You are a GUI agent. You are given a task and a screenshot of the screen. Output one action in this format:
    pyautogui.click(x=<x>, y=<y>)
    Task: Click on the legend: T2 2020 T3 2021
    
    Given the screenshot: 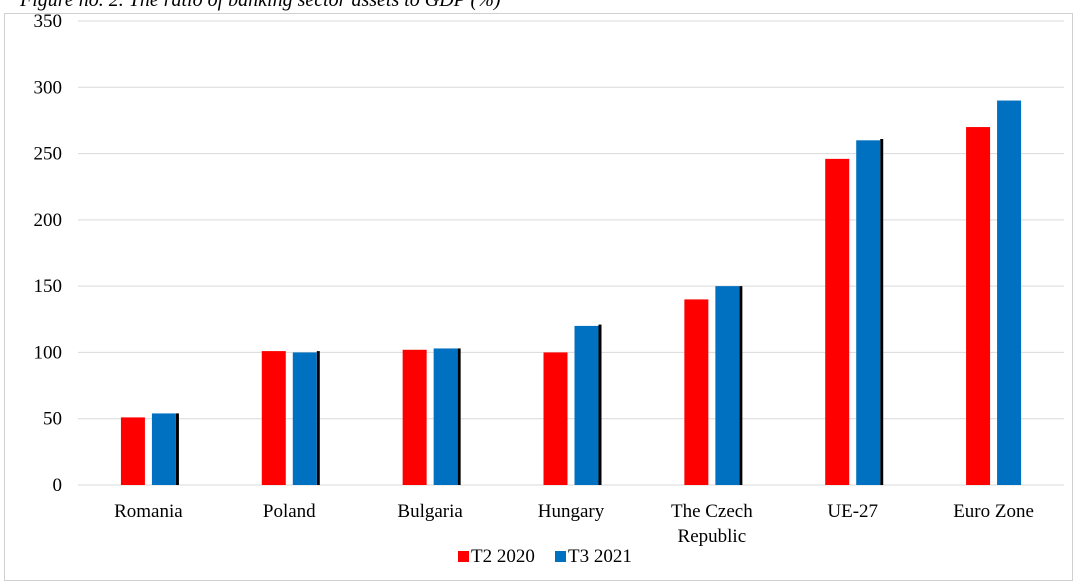 What is the action you would take?
    pyautogui.click(x=545, y=556)
    